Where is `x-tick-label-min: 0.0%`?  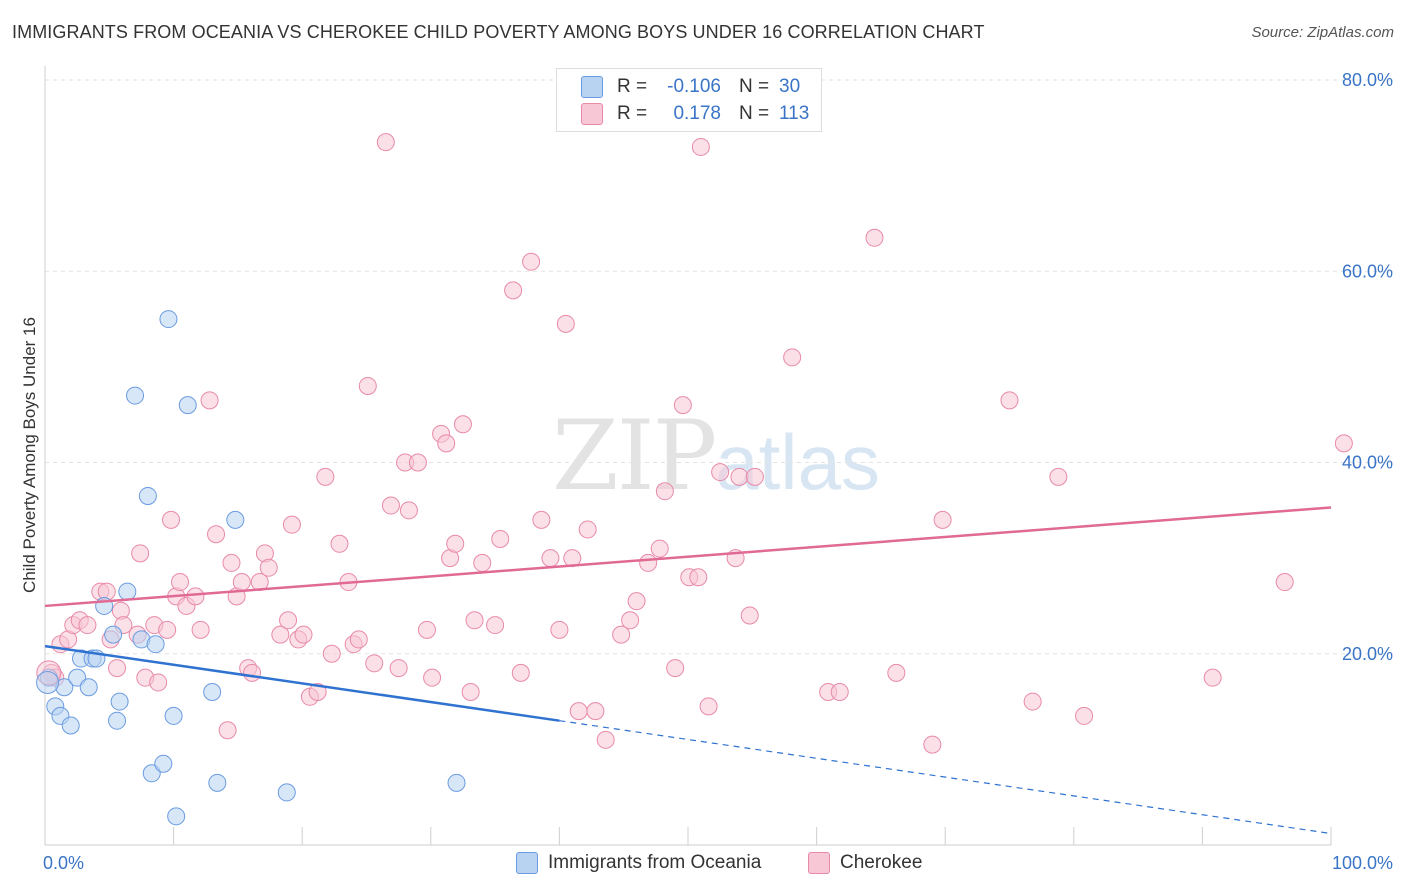
x-tick-label-min: 0.0% is located at coordinates (63, 863).